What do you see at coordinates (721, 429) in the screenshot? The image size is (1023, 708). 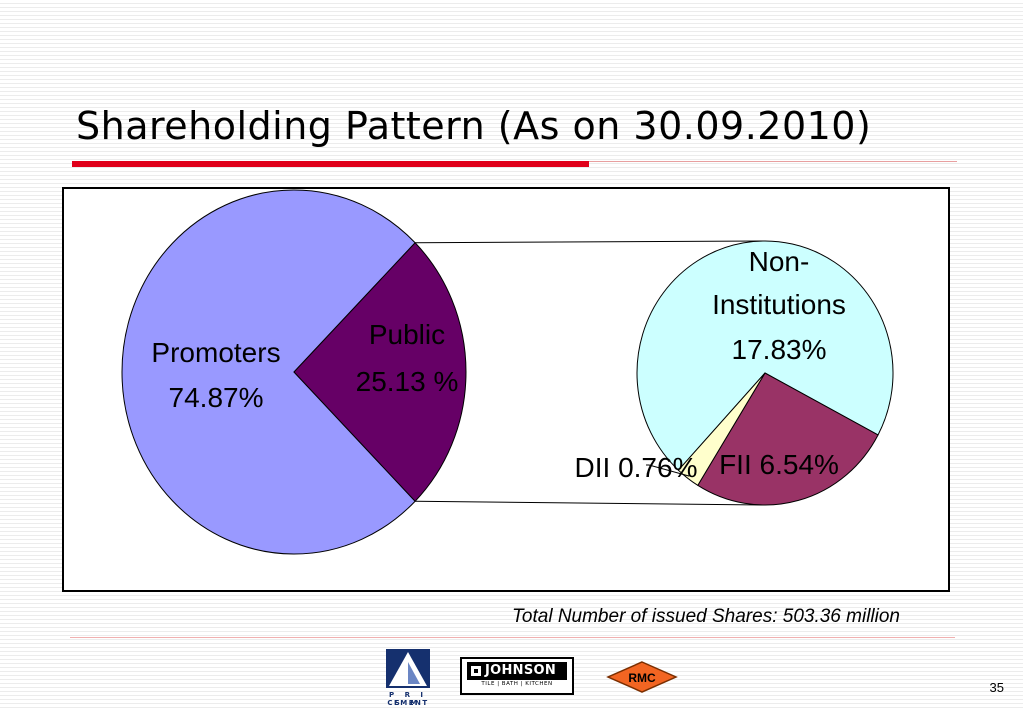 I see `slice-dii` at bounding box center [721, 429].